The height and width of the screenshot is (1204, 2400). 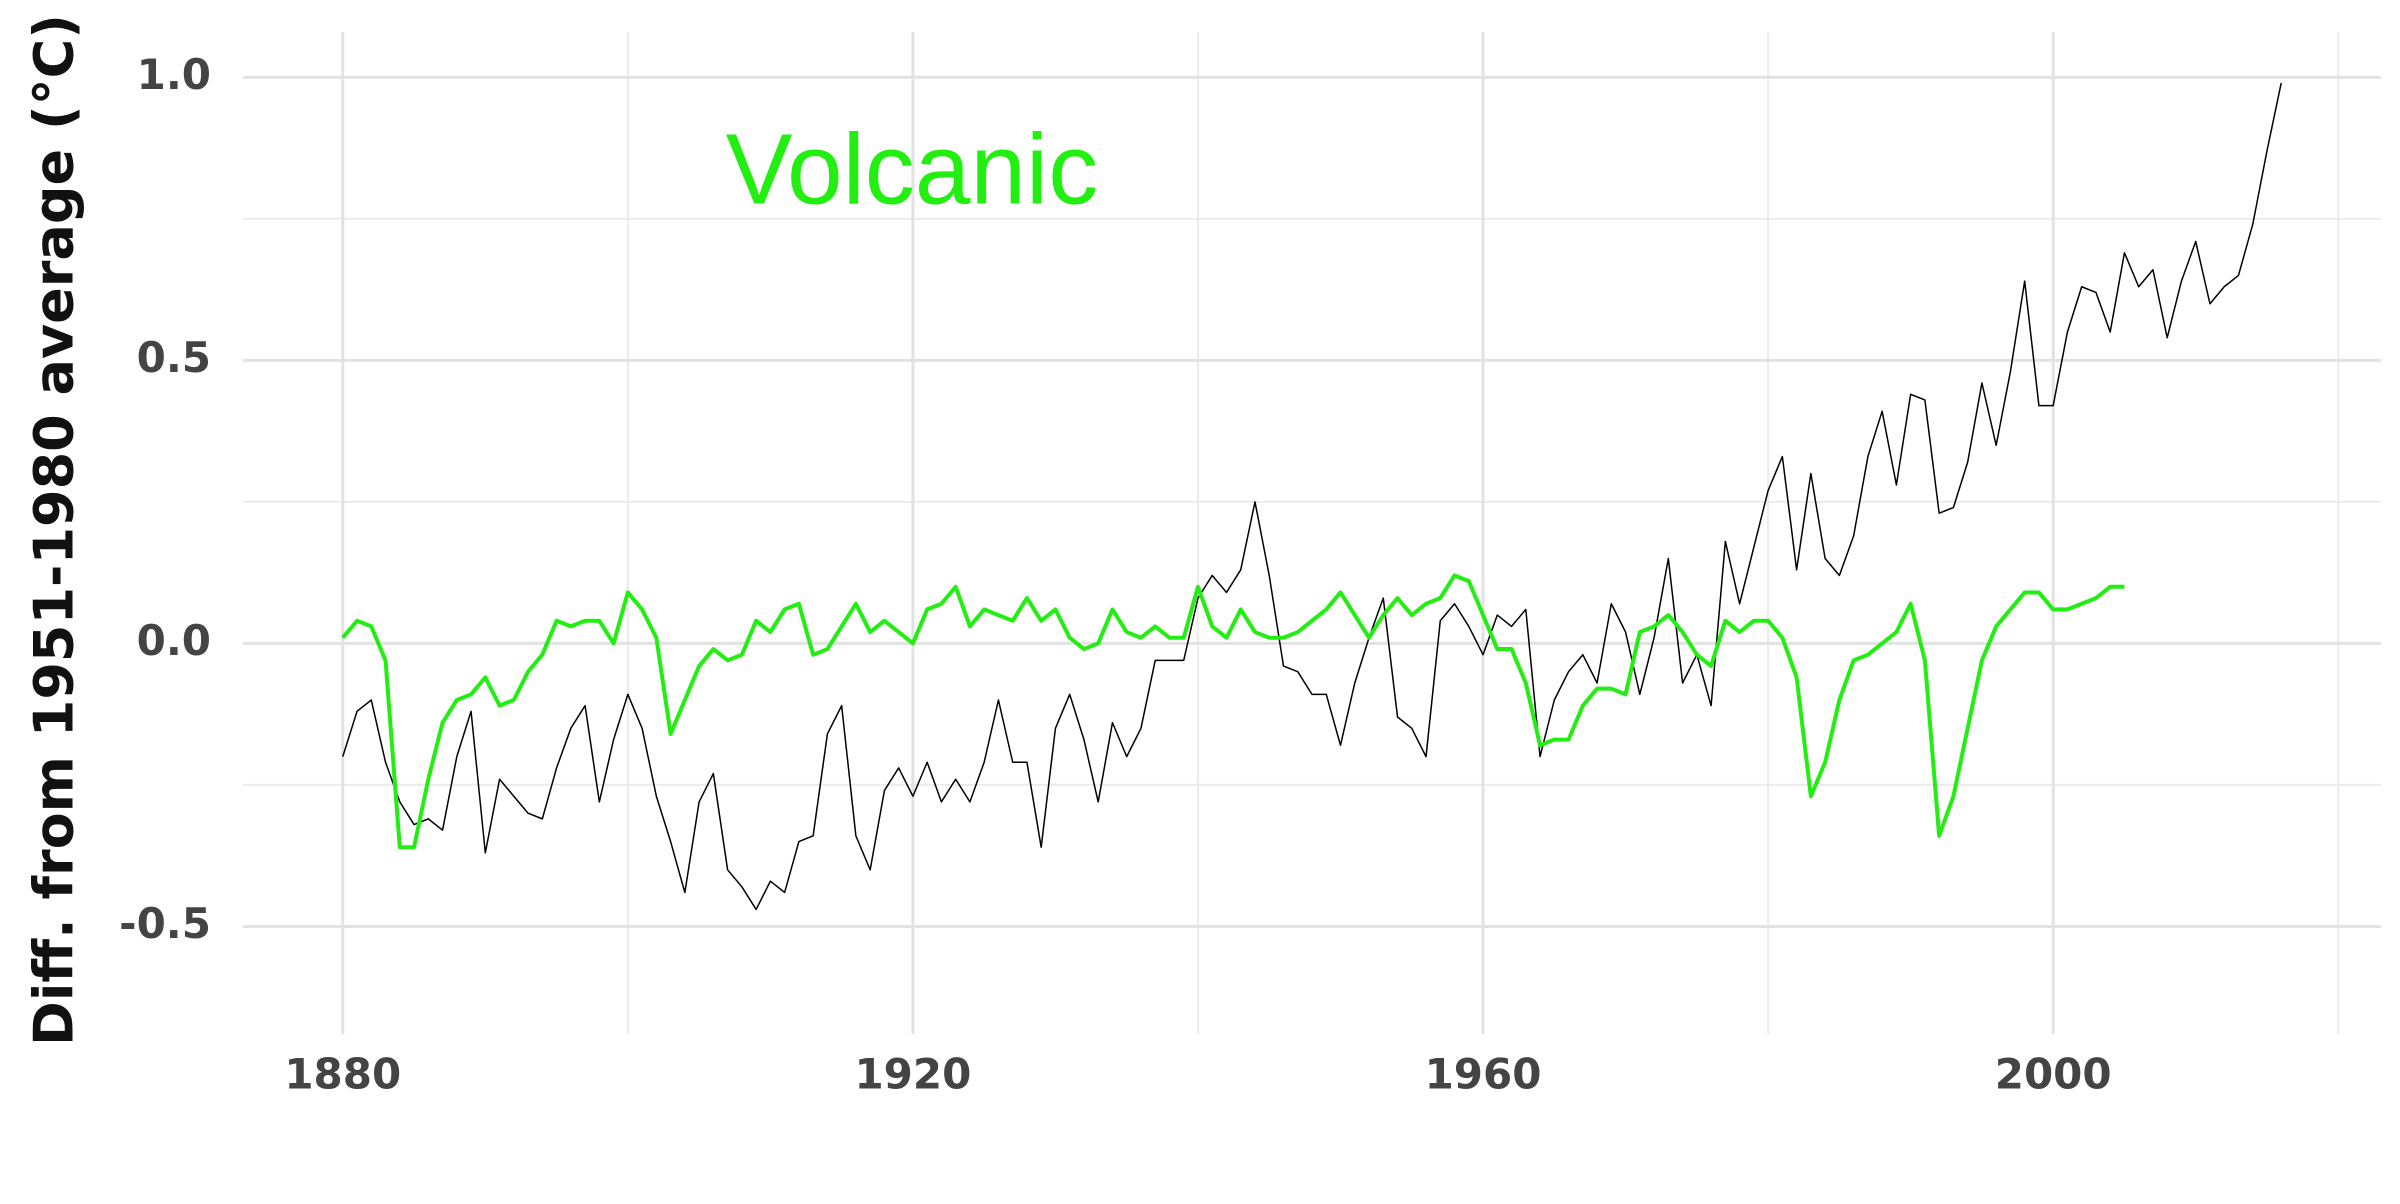 What do you see at coordinates (1483, 1074) in the screenshot?
I see `x-tick-label: 1960` at bounding box center [1483, 1074].